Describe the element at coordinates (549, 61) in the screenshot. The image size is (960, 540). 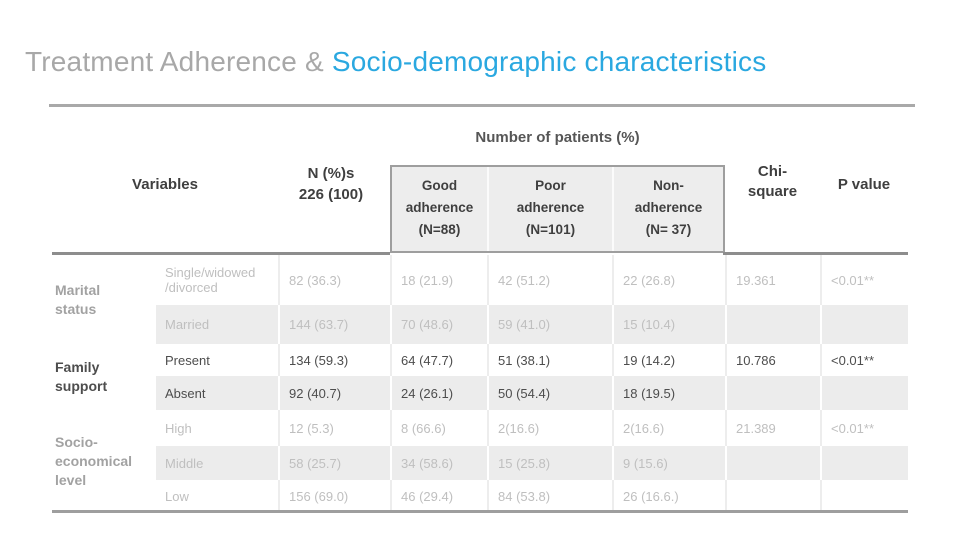
I see `title-accent-text: Socio-demographic characteristics` at that location.